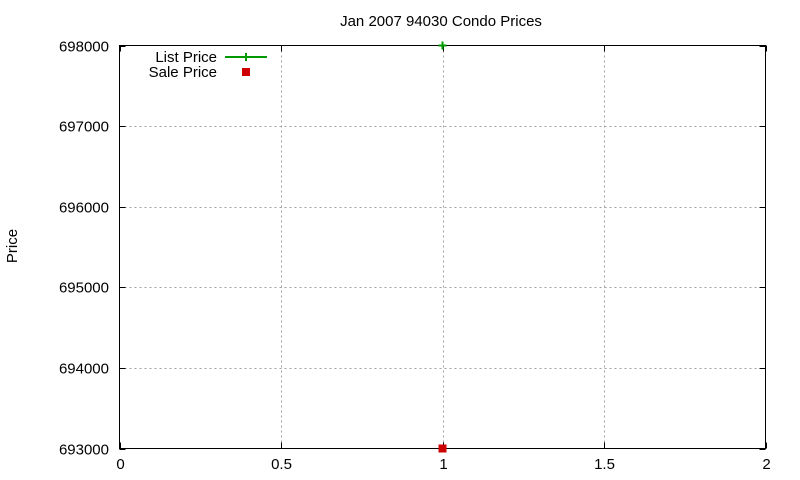 Image resolution: width=800 pixels, height=480 pixels. What do you see at coordinates (246, 72) in the screenshot?
I see `legend-marker` at bounding box center [246, 72].